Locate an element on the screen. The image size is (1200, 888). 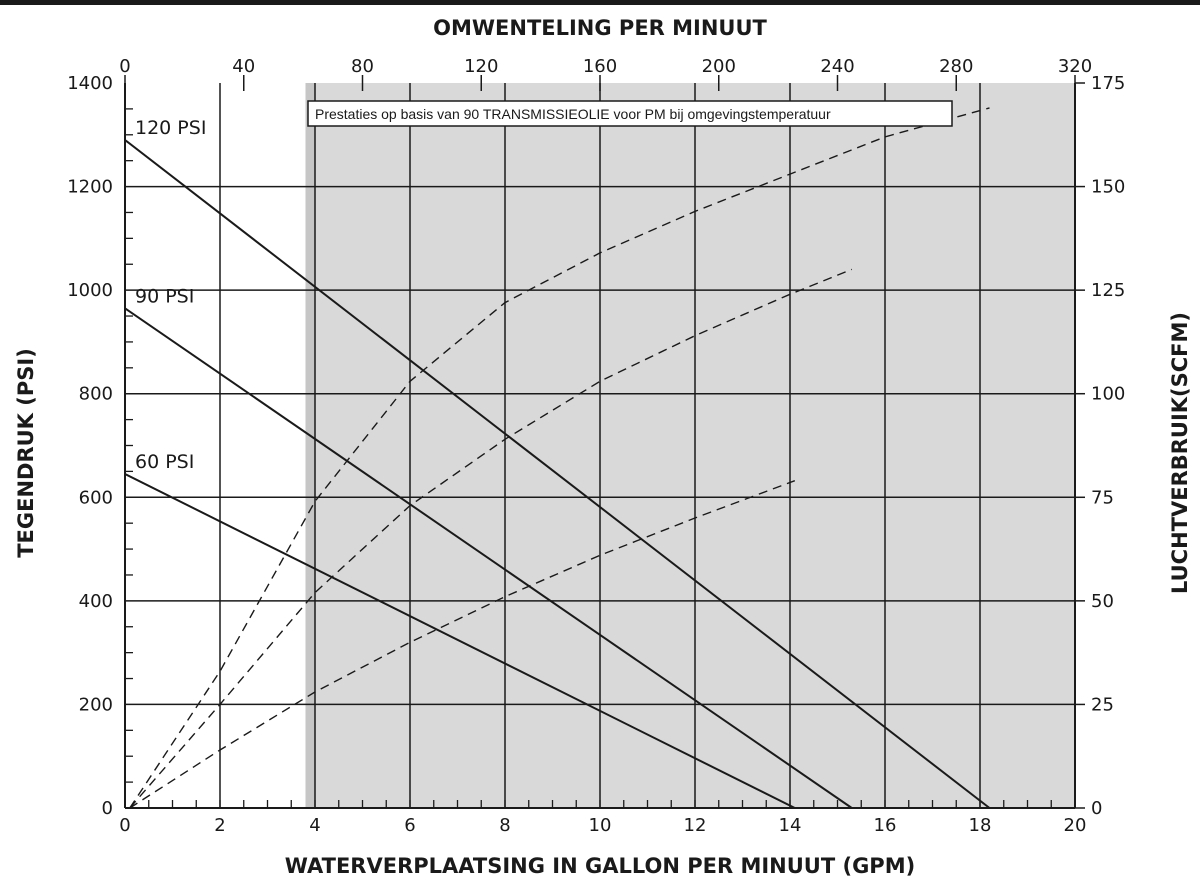
series-label: 90 PSI is located at coordinates (164, 296).